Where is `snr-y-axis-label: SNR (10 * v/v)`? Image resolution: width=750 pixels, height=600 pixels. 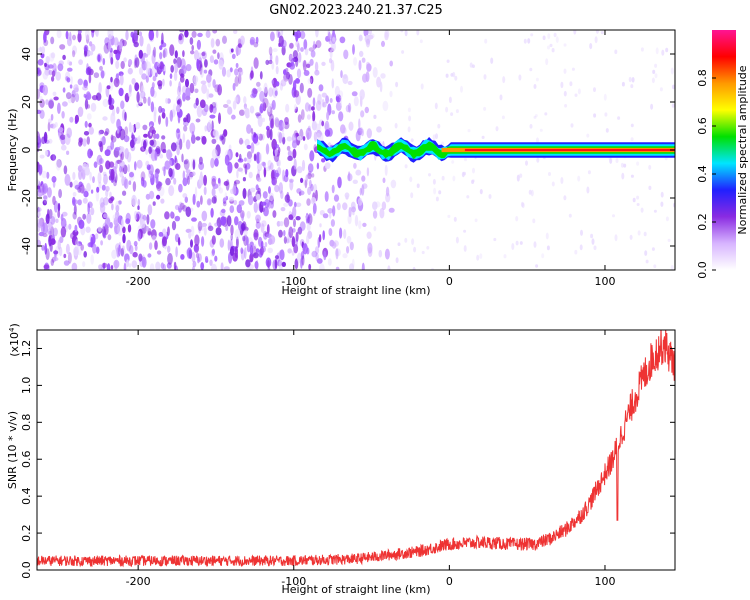 snr-y-axis-label: SNR (10 * v/v) is located at coordinates (12, 450).